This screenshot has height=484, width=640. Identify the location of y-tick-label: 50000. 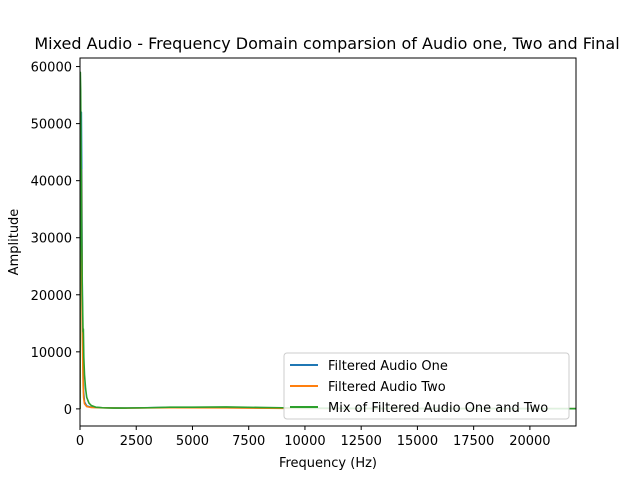
(51, 125).